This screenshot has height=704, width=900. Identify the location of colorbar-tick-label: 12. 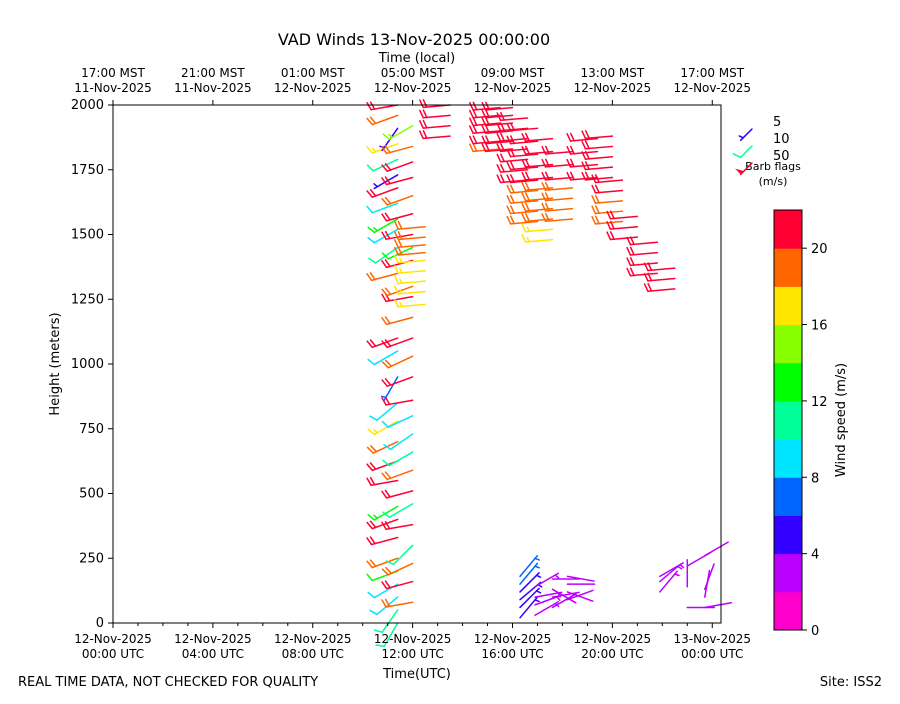
(819, 402).